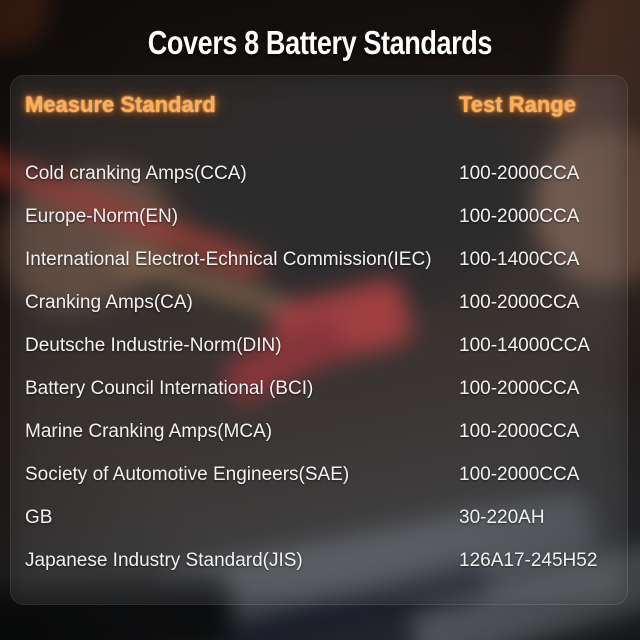 The height and width of the screenshot is (640, 640). I want to click on page-title: Covers 8 Battery Standards, so click(320, 43).